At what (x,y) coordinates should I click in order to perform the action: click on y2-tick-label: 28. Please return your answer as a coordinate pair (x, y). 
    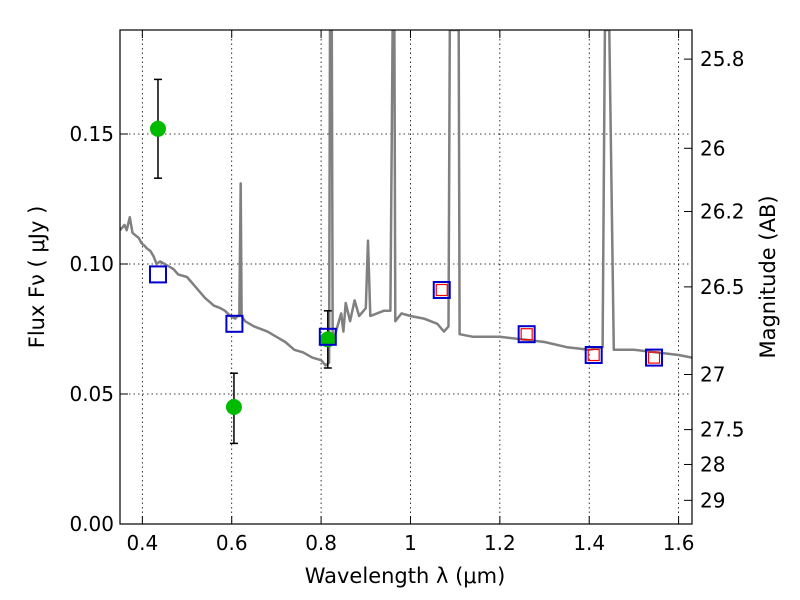
    Looking at the image, I should click on (712, 464).